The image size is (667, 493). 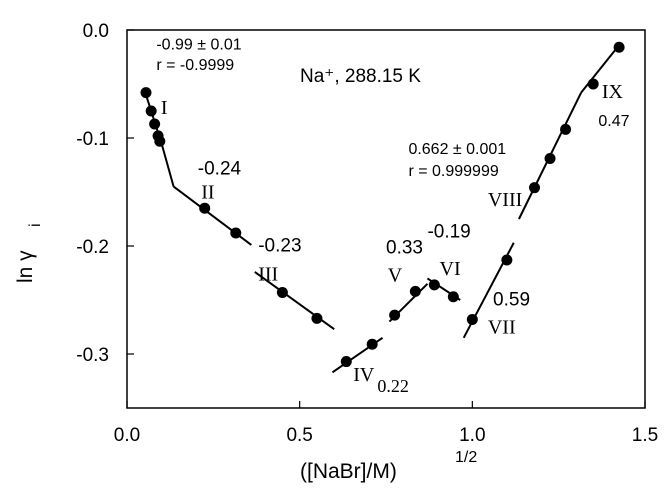 I want to click on annotation-slope-III: -0.23, so click(x=279, y=245).